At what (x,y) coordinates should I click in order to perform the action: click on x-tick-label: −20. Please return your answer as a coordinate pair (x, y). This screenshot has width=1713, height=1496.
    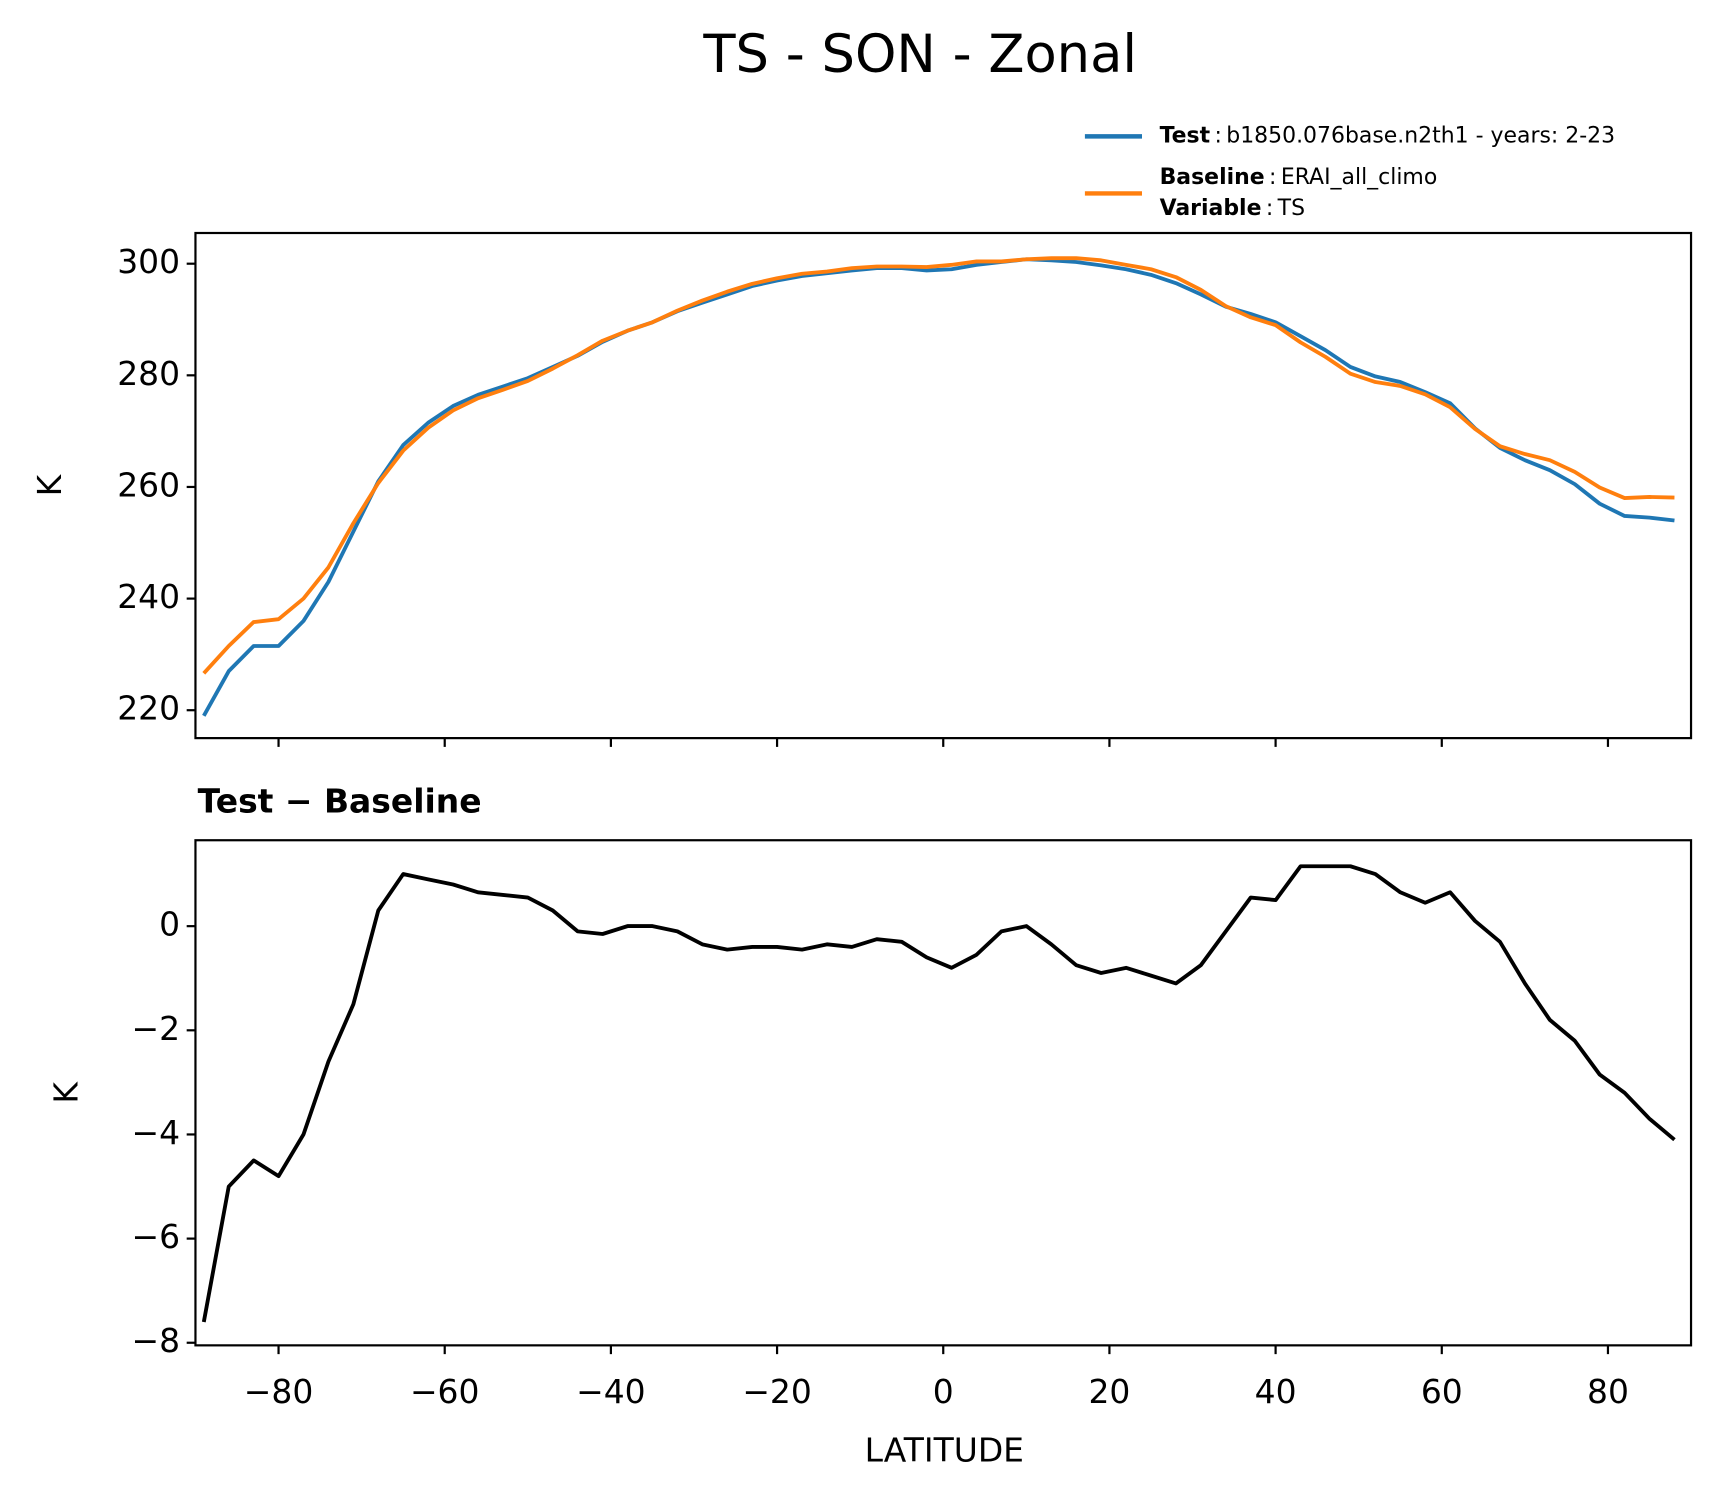
    Looking at the image, I should click on (777, 1391).